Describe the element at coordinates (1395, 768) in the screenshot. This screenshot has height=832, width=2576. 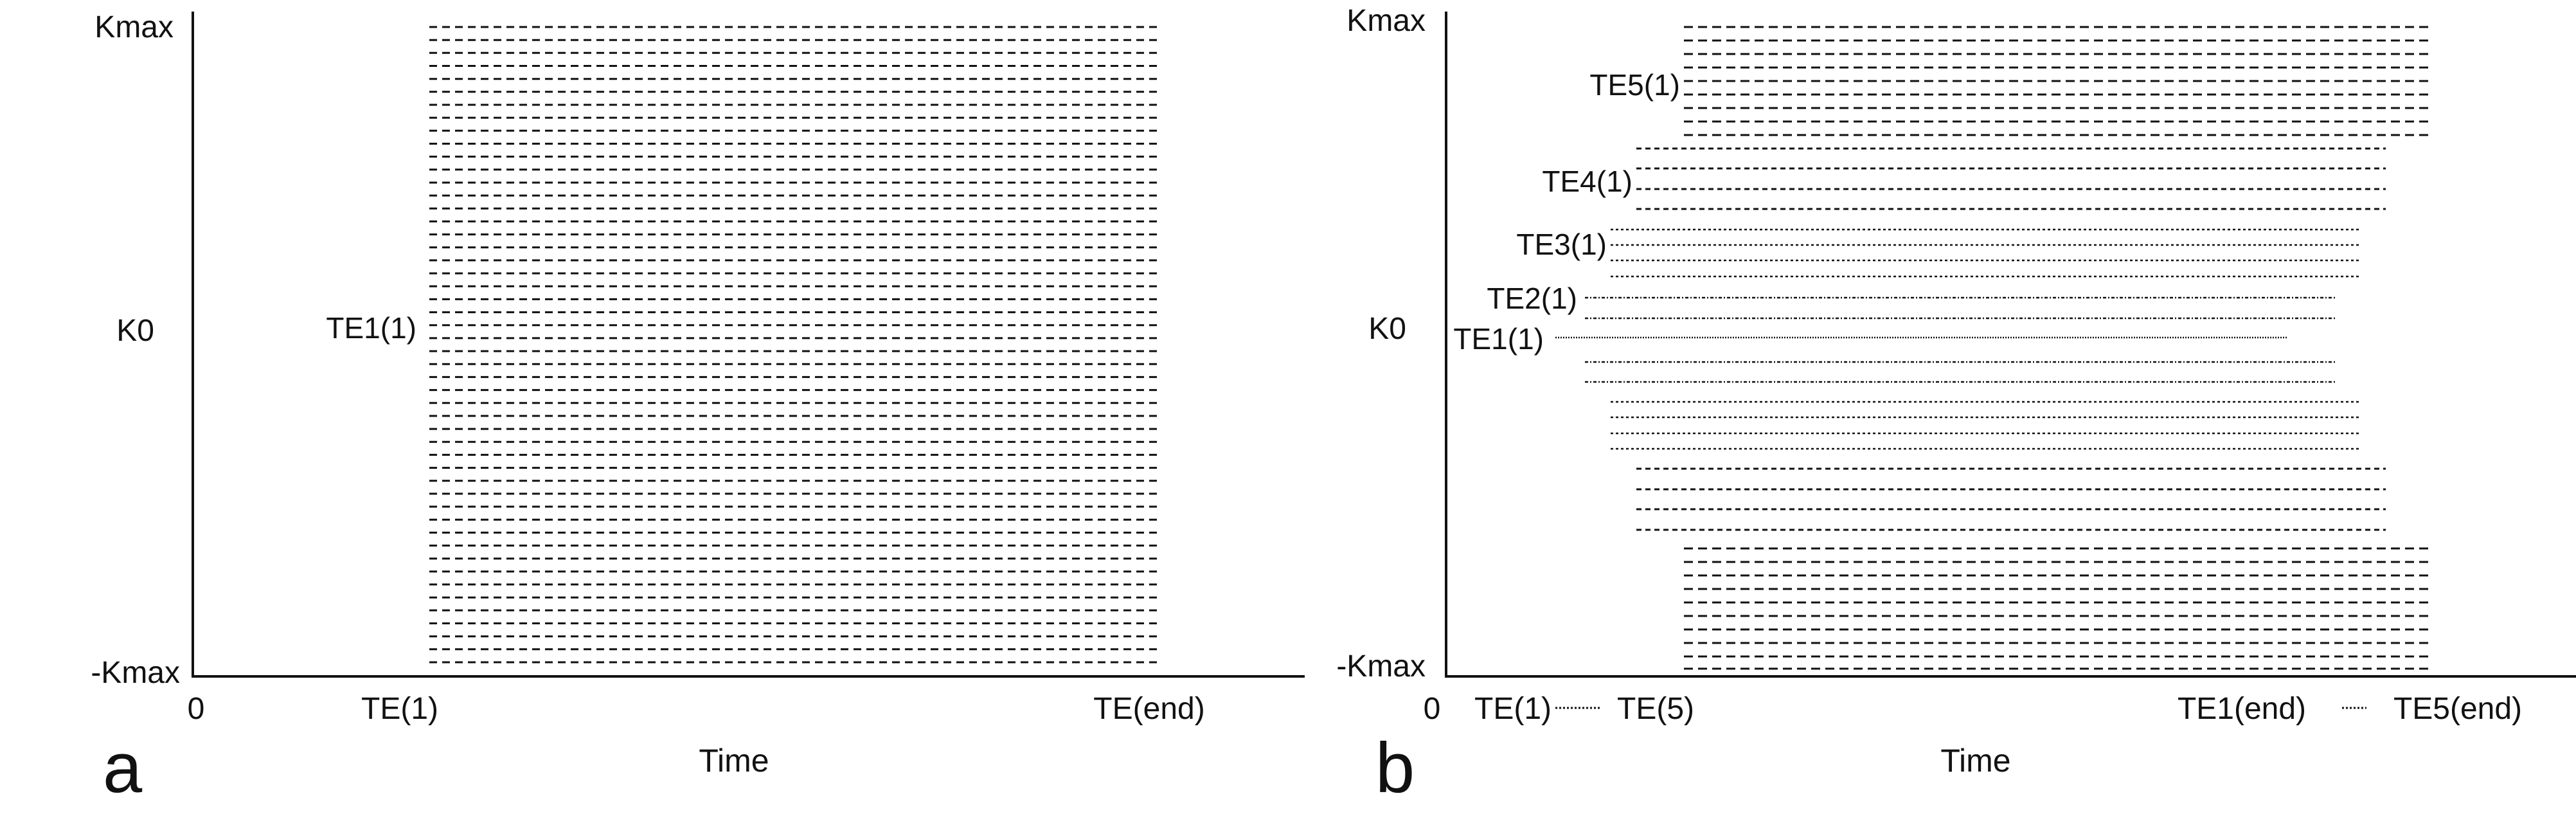
I see `panel-b-letter: b` at that location.